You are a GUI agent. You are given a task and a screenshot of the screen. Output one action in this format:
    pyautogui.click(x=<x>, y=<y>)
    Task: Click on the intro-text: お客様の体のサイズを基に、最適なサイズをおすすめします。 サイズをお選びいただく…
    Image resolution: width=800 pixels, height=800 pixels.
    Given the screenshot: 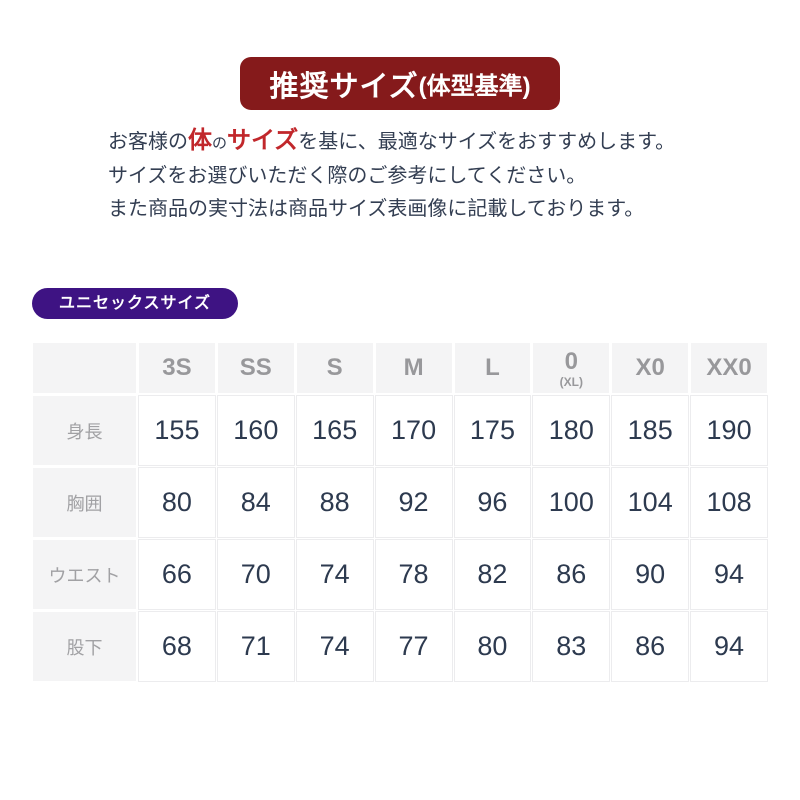 What is the action you would take?
    pyautogui.click(x=391, y=175)
    